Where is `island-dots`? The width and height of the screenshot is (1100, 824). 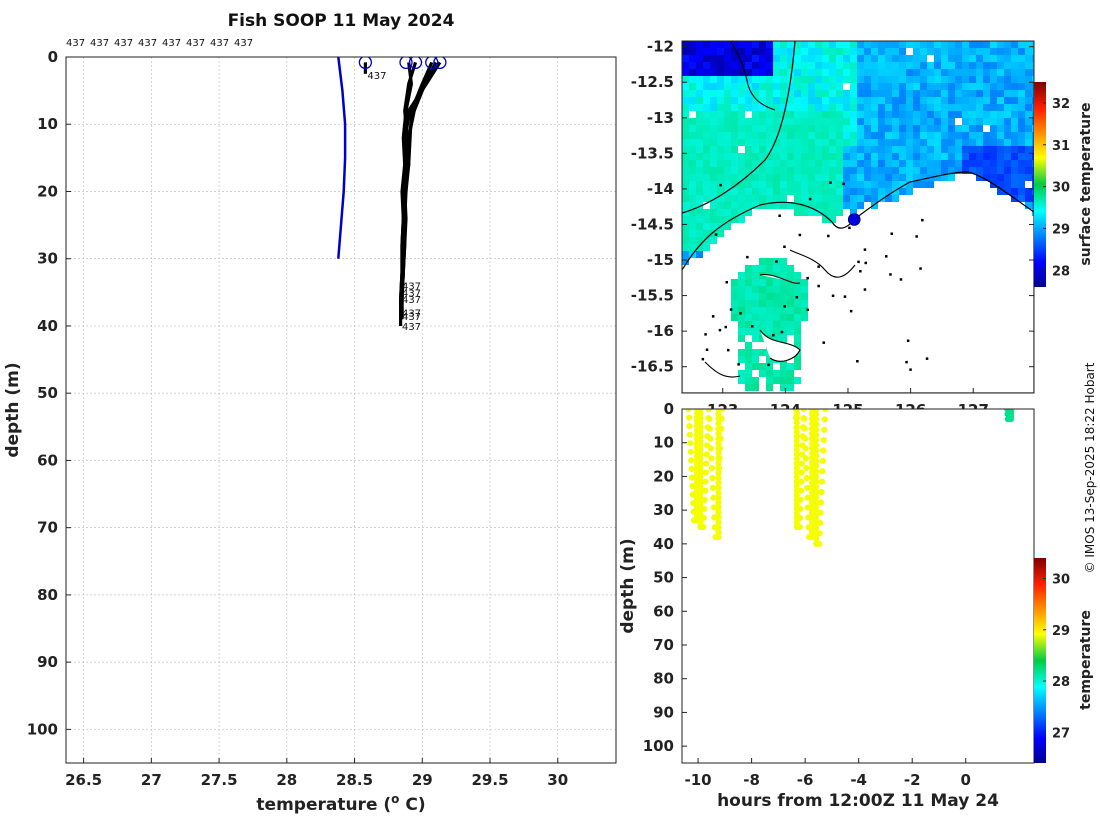
island-dots is located at coordinates (815, 276).